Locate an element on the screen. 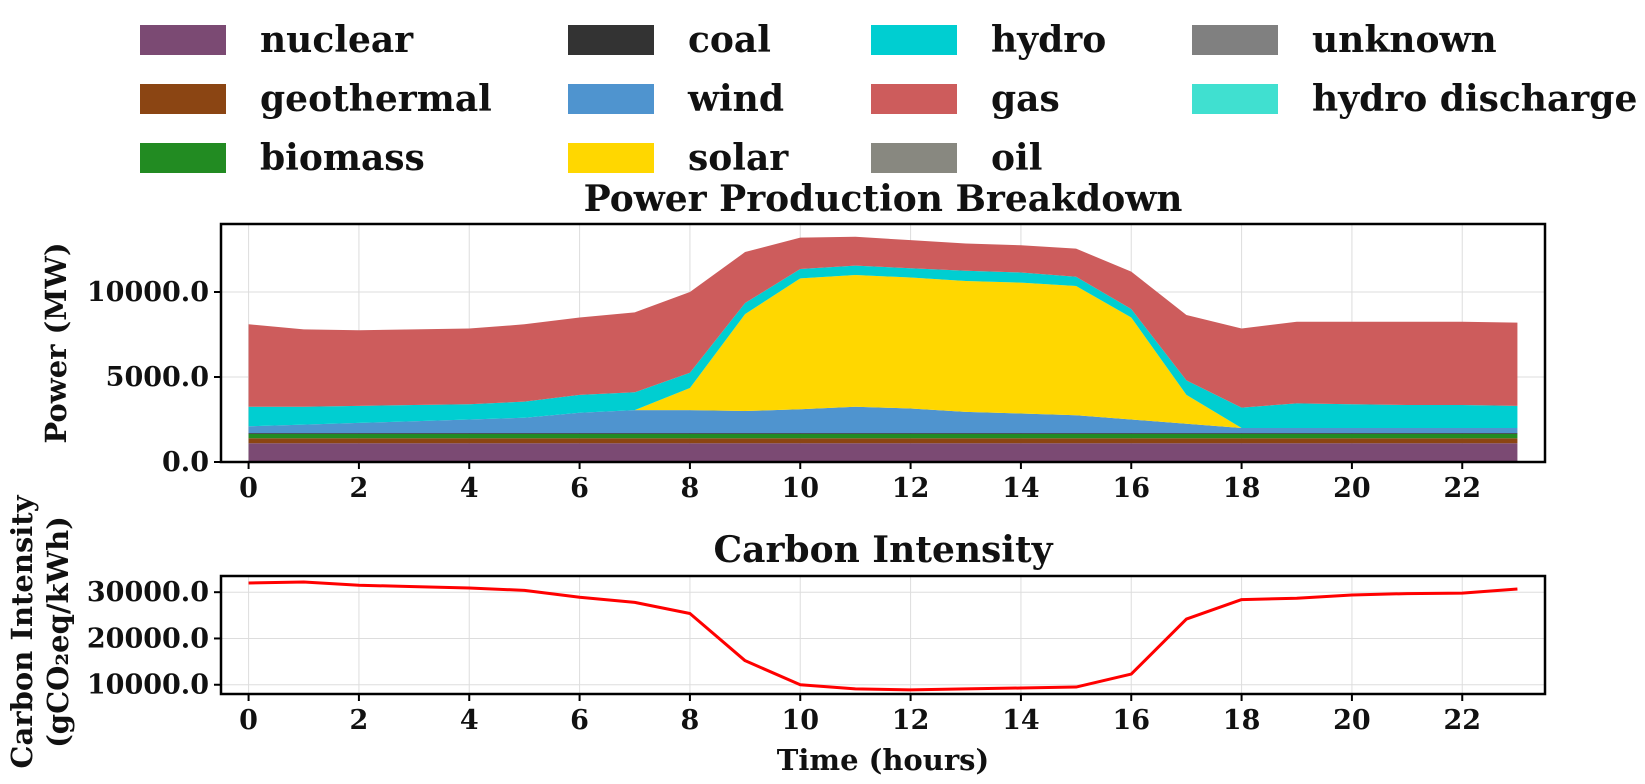 The height and width of the screenshot is (784, 1645). carbon-chart-title: Carbon Intensity is located at coordinates (883, 550).